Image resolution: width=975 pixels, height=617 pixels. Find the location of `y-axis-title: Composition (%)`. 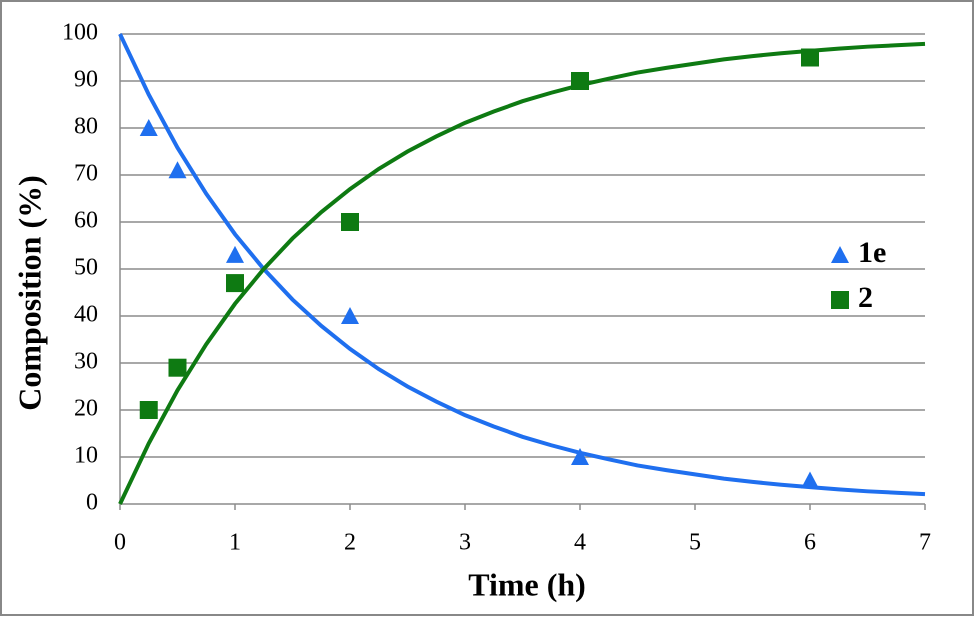

y-axis-title: Composition (%) is located at coordinates (29, 293).